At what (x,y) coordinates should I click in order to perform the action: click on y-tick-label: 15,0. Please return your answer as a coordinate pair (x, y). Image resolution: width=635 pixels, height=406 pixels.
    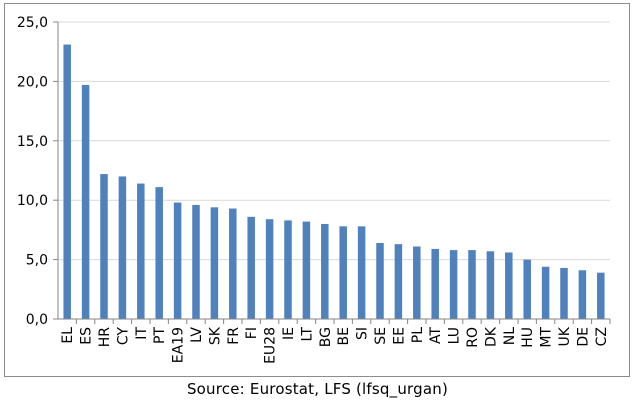
    Looking at the image, I should click on (32, 142).